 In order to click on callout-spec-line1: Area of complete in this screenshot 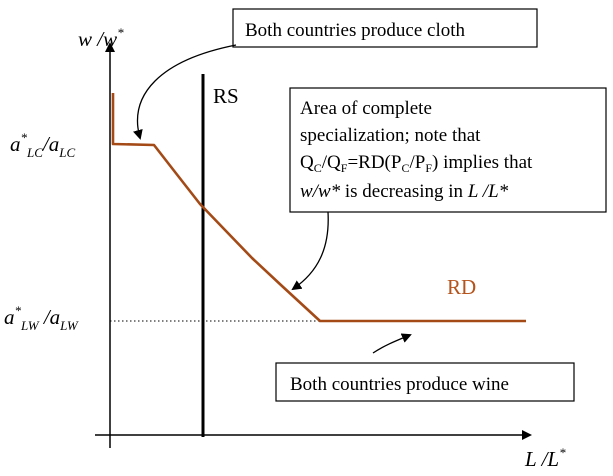, I will do `click(366, 108)`.